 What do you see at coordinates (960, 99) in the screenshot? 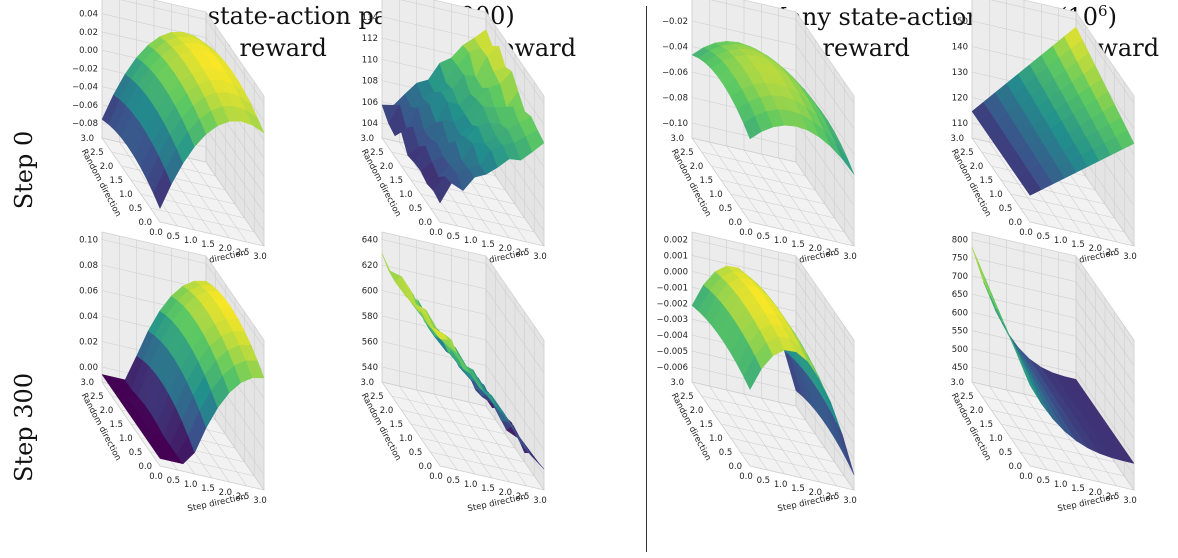
I see `z-tick-label: 120` at bounding box center [960, 99].